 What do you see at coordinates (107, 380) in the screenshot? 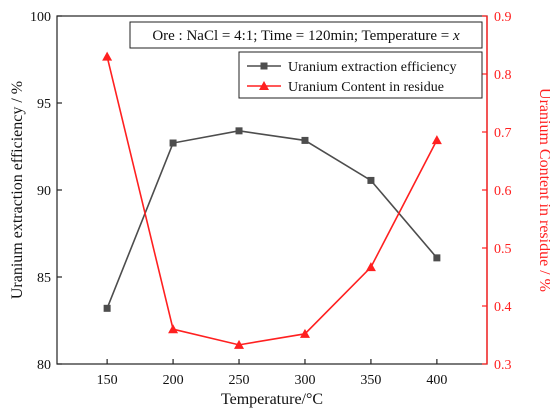
I see `x-tick-label-150: 150` at bounding box center [107, 380].